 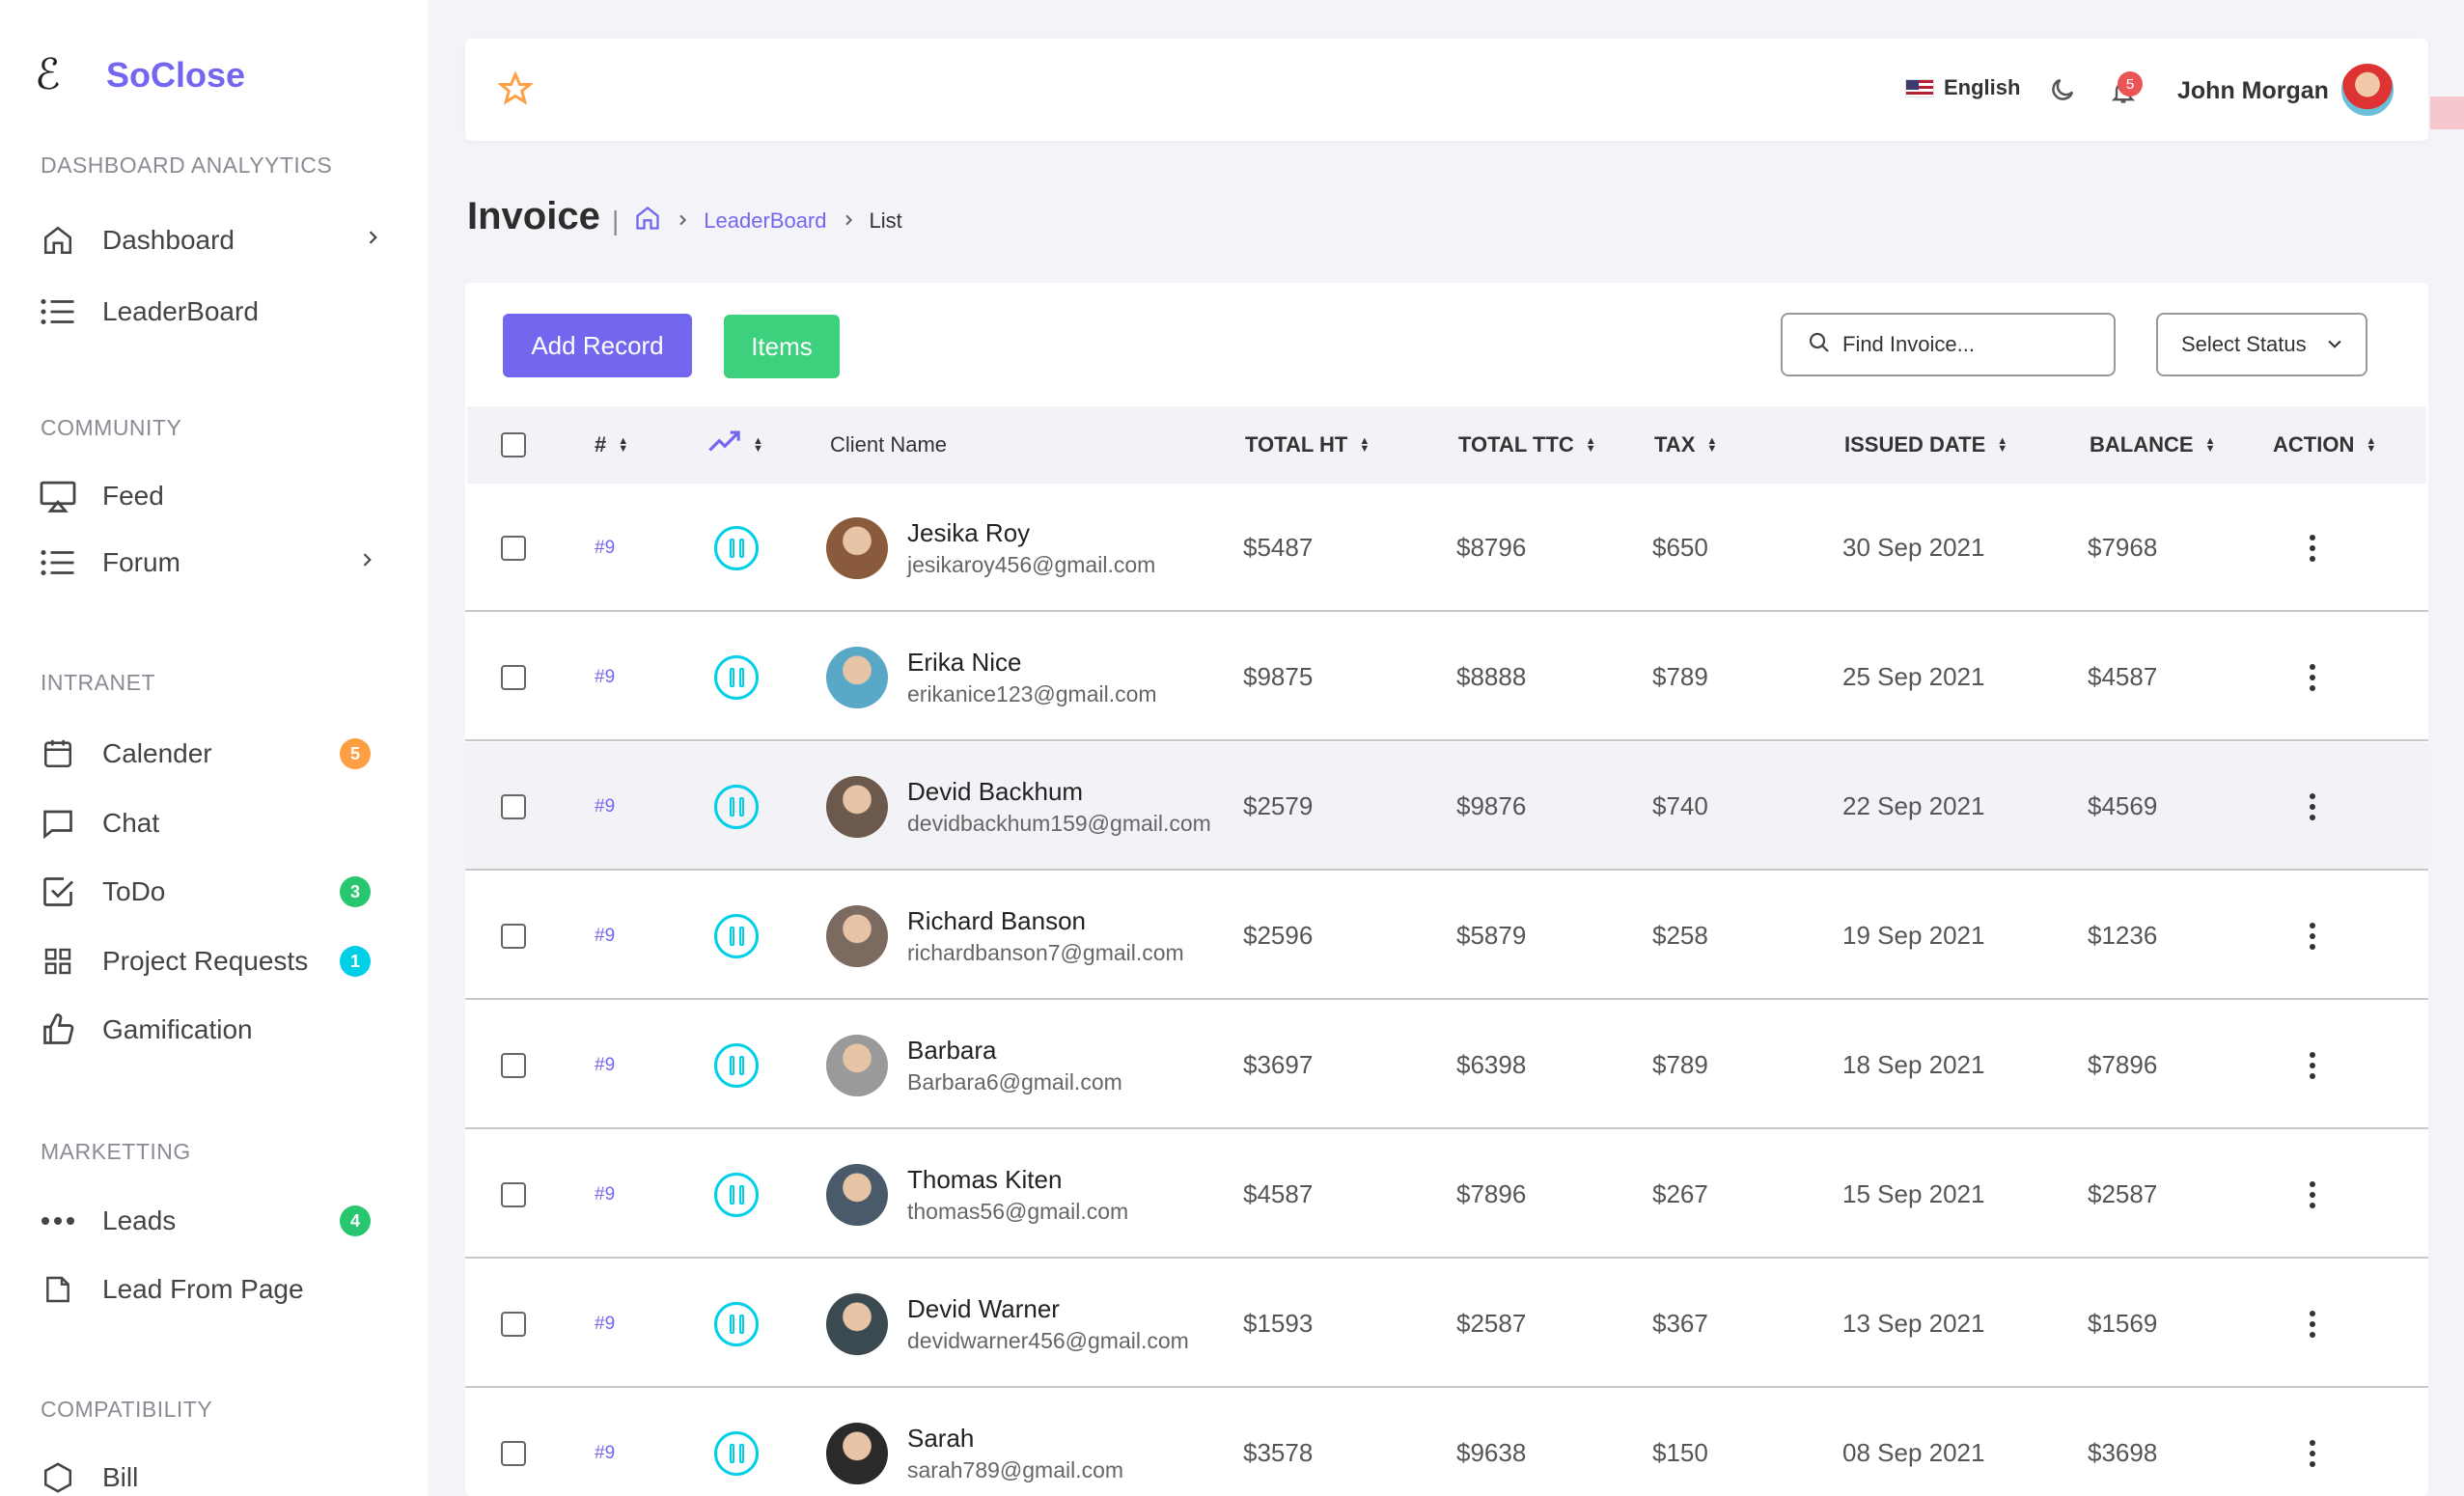 What do you see at coordinates (139, 1220) in the screenshot?
I see `sidebar-item-label: Leads` at bounding box center [139, 1220].